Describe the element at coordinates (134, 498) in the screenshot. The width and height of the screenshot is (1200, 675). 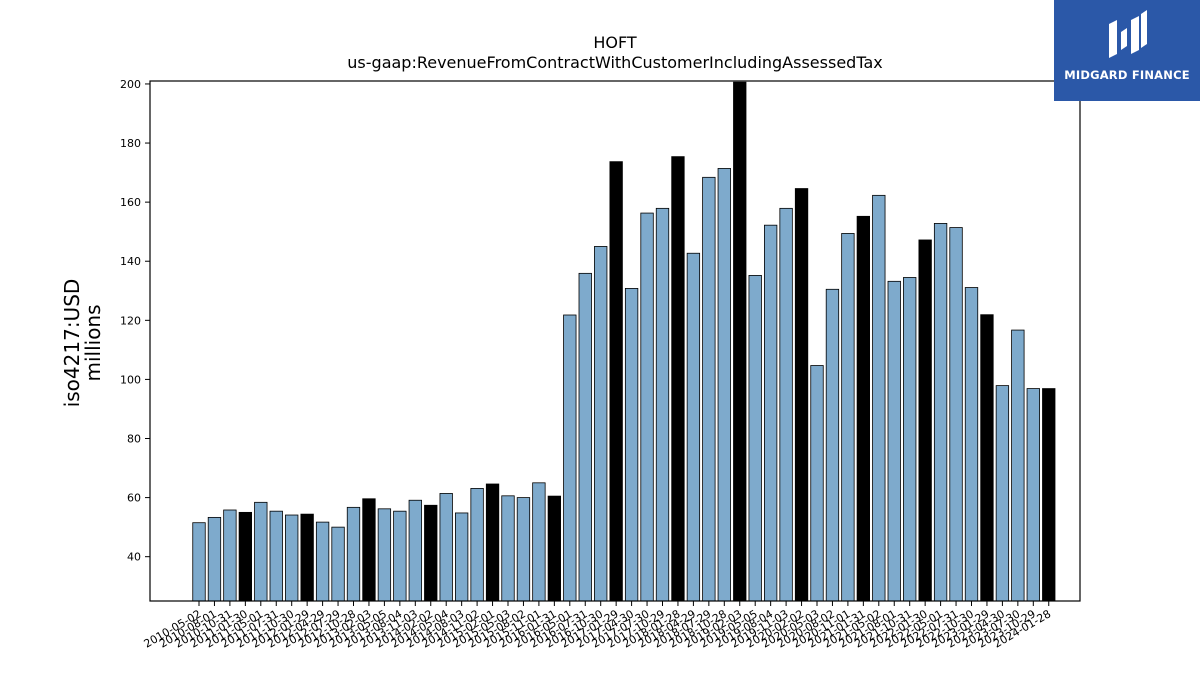
I see `y-tick-label: 60` at that location.